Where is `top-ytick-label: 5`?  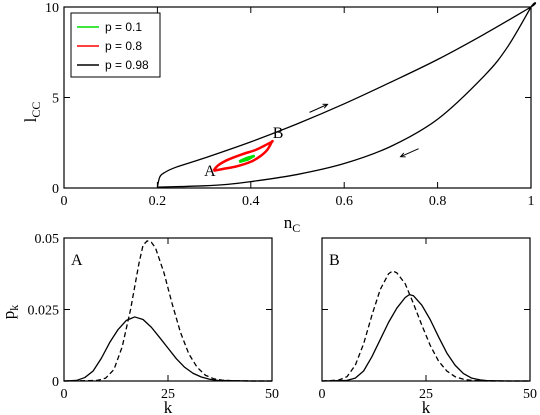 top-ytick-label: 5 is located at coordinates (55, 99).